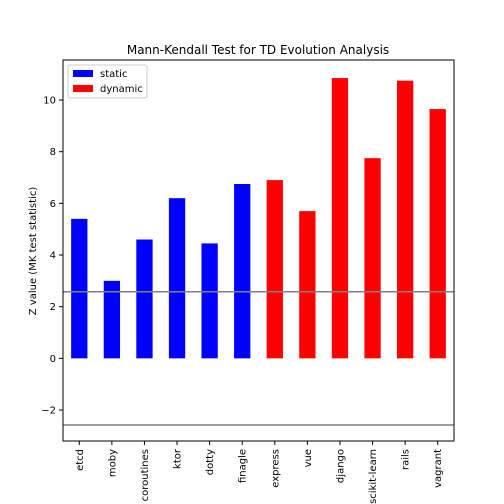 The width and height of the screenshot is (504, 504). Describe the element at coordinates (274, 269) in the screenshot. I see `bar-express` at that location.